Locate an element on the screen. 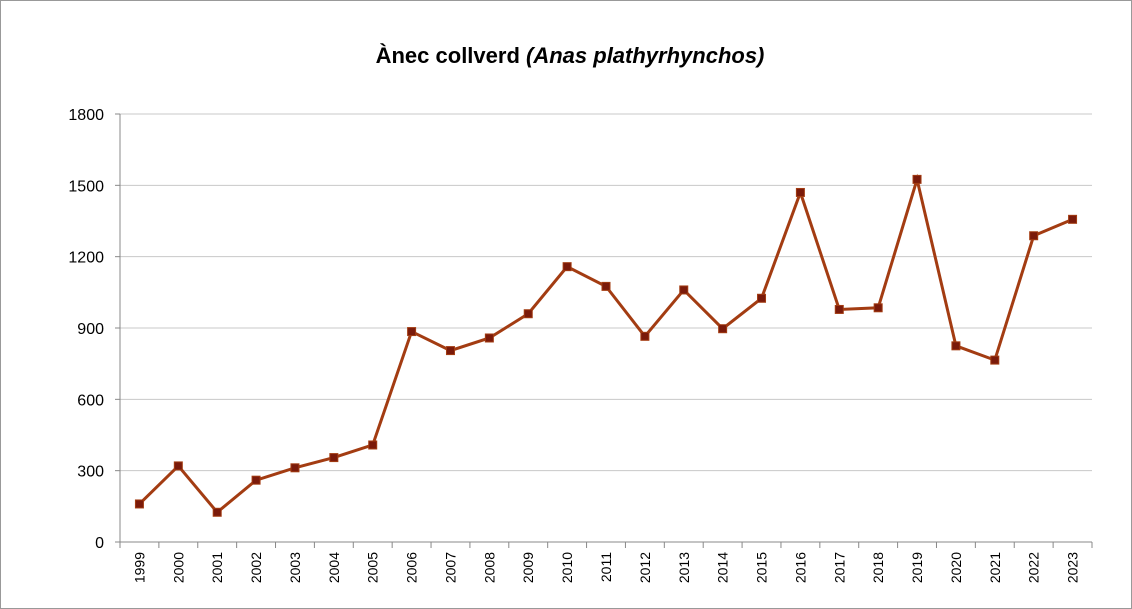  x-tick-label: 2012 is located at coordinates (645, 567).